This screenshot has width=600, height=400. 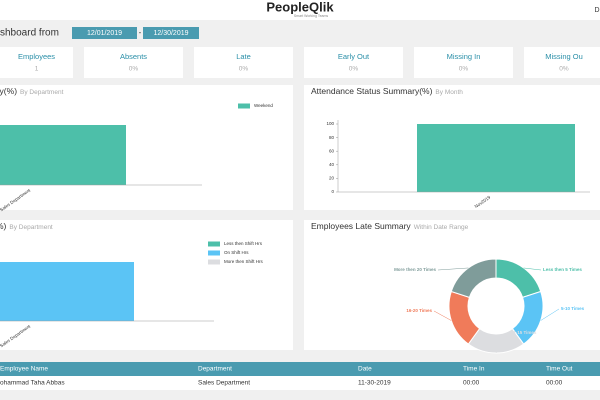 What do you see at coordinates (365, 369) in the screenshot?
I see `column-header: Date` at bounding box center [365, 369].